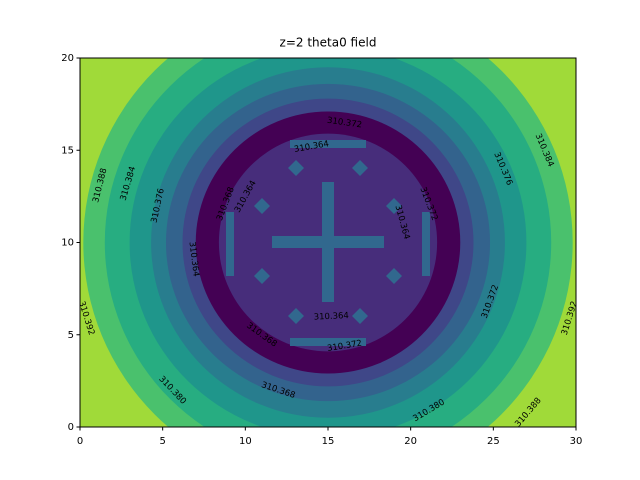 The height and width of the screenshot is (480, 640). Describe the element at coordinates (410, 441) in the screenshot. I see `x-tick-label: 20` at that location.